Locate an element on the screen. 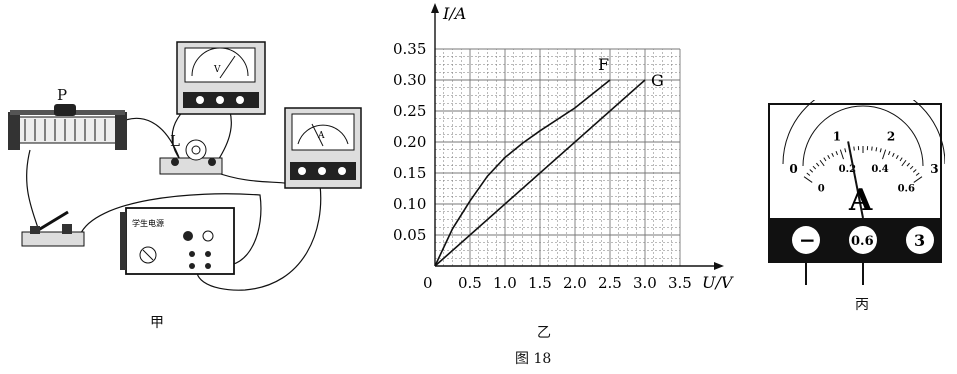  x-tick-label: 3.0 is located at coordinates (645, 283).